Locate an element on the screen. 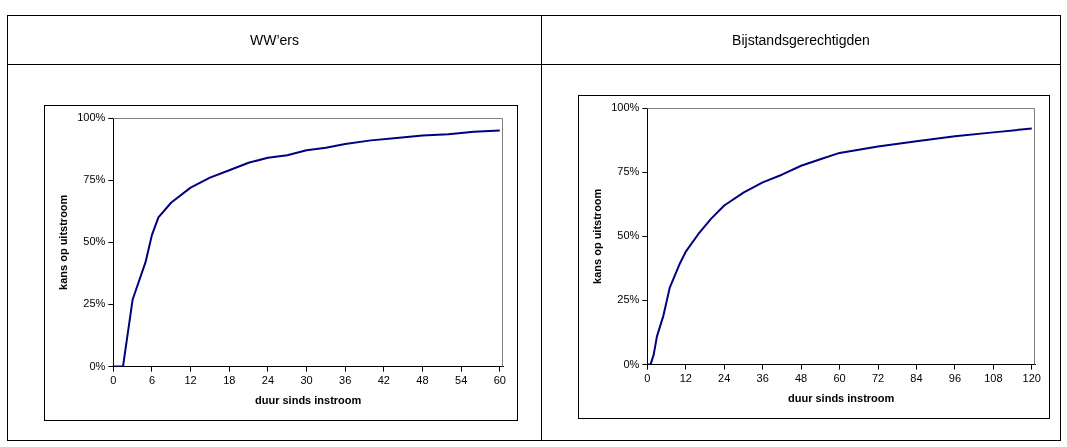  x-tick-label: 72 is located at coordinates (878, 378).